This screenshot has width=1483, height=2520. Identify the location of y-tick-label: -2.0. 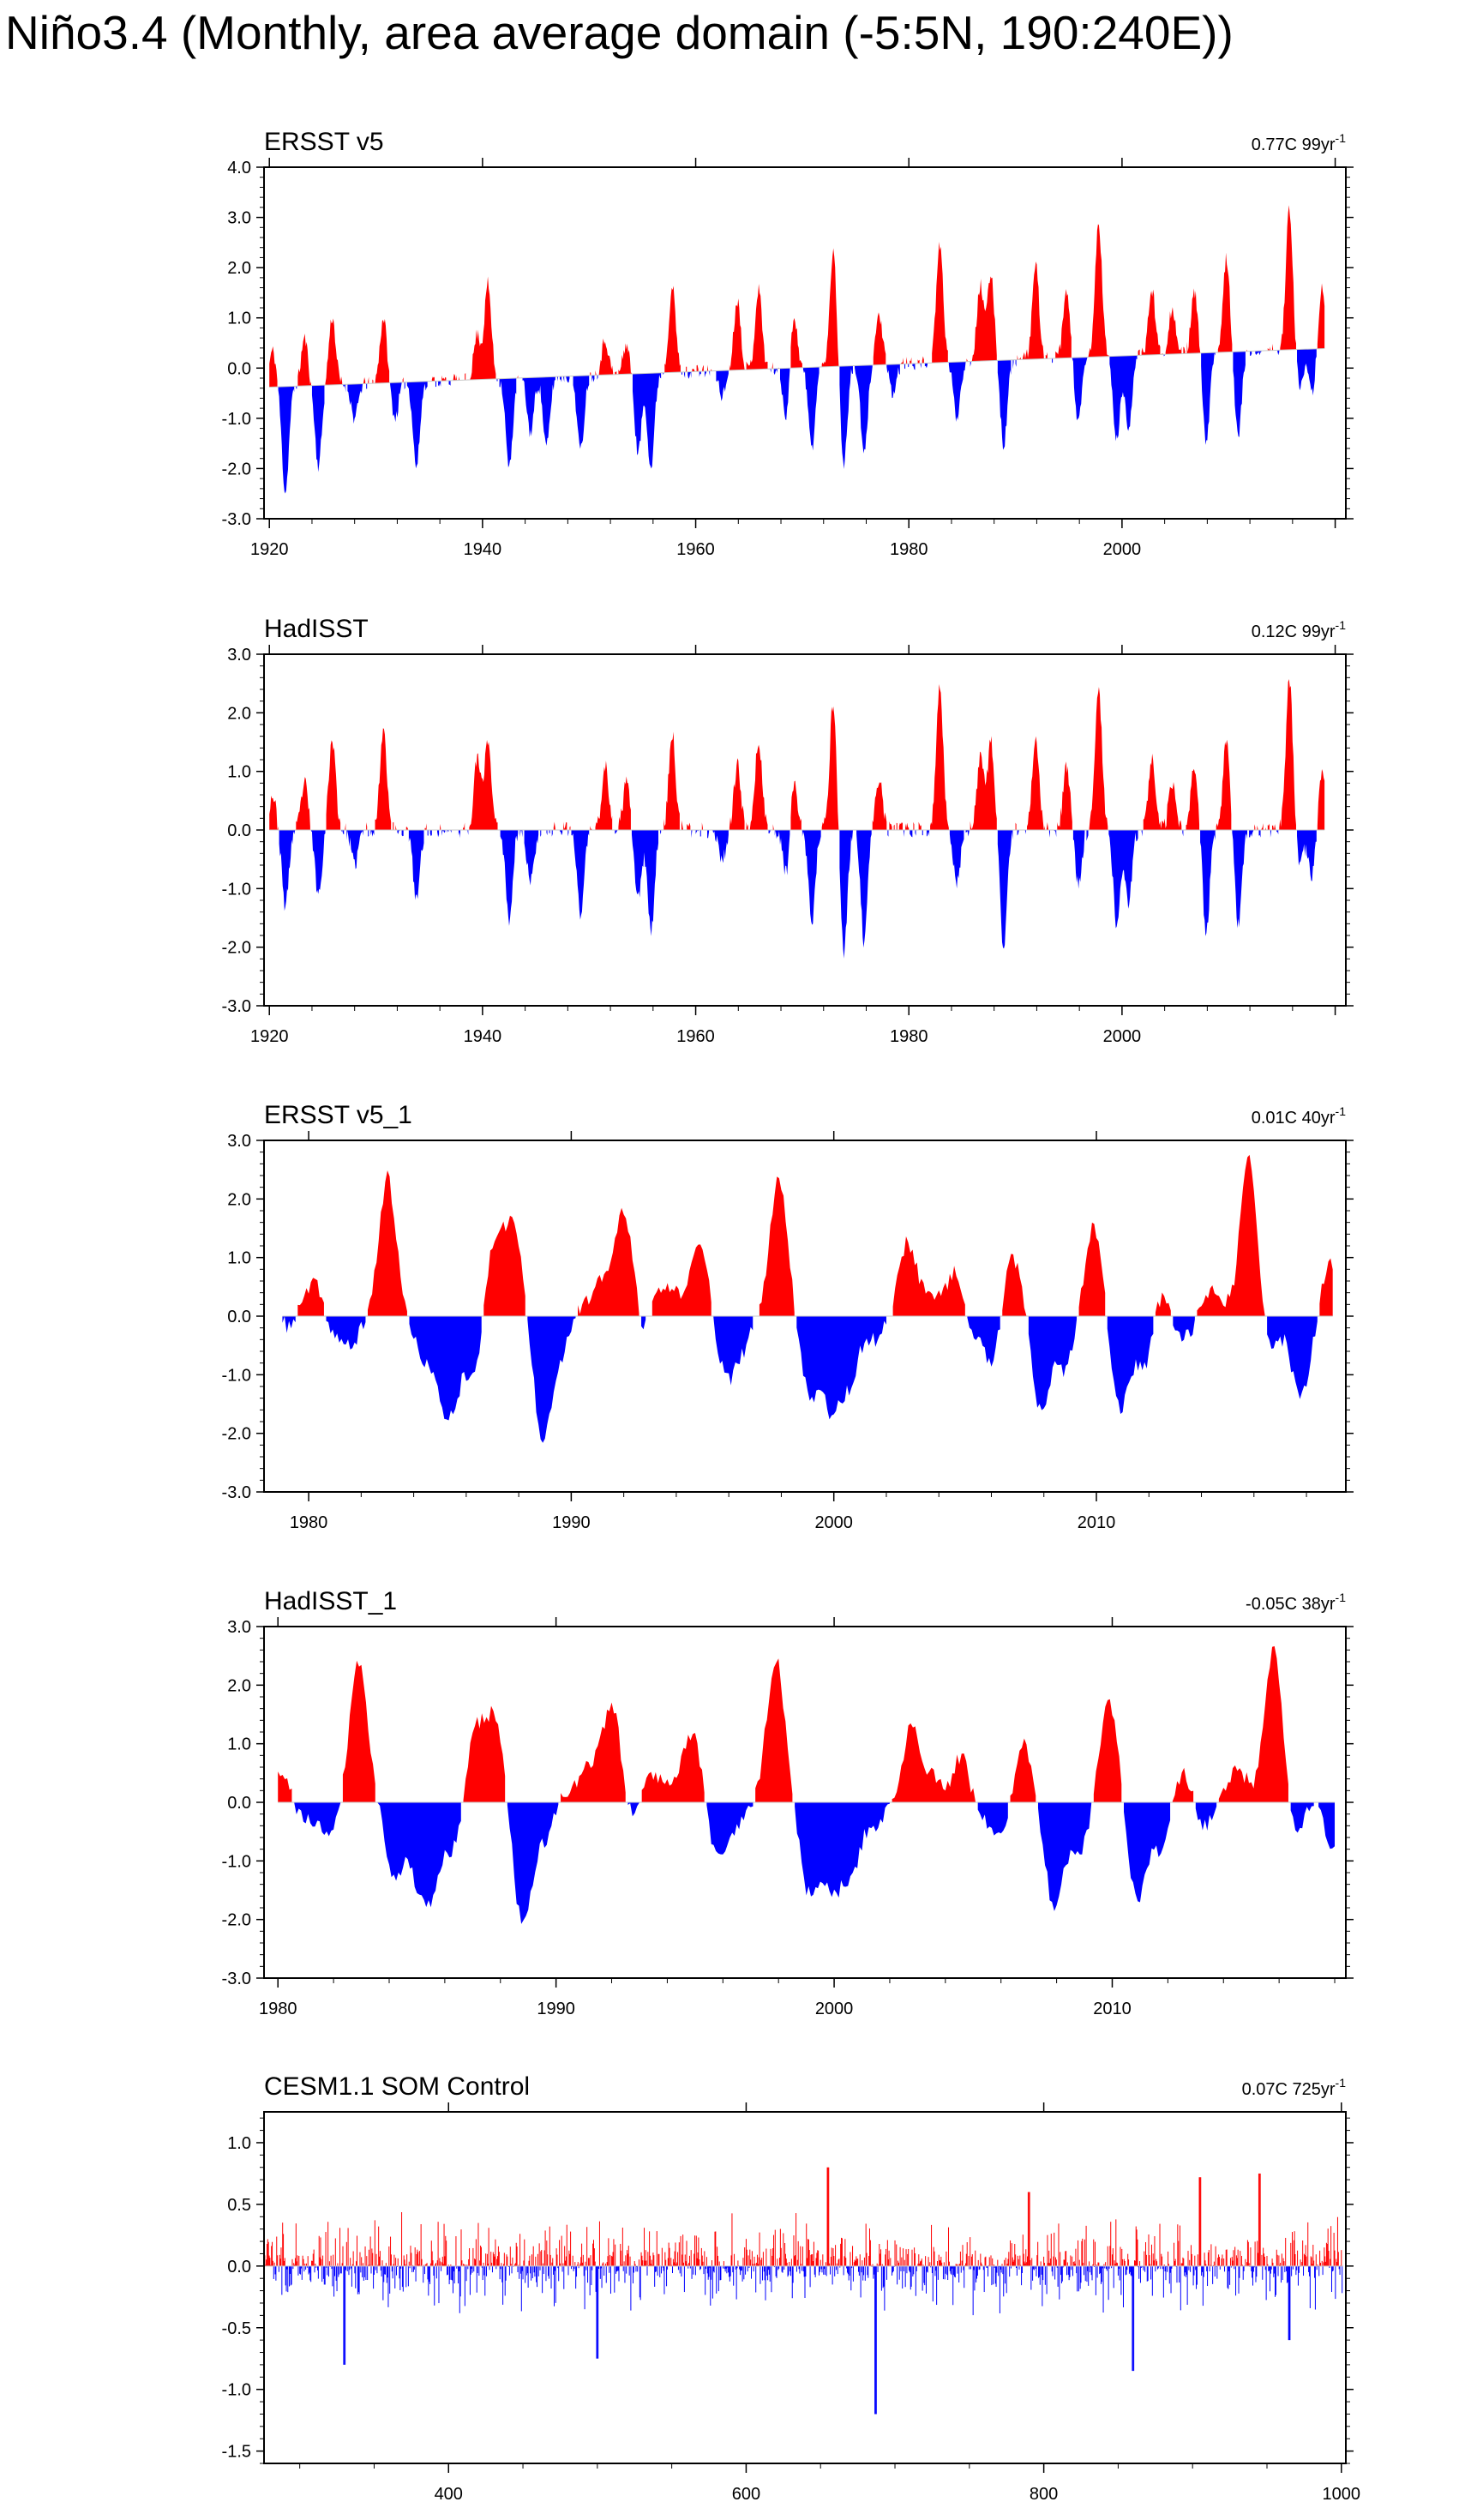
(236, 469).